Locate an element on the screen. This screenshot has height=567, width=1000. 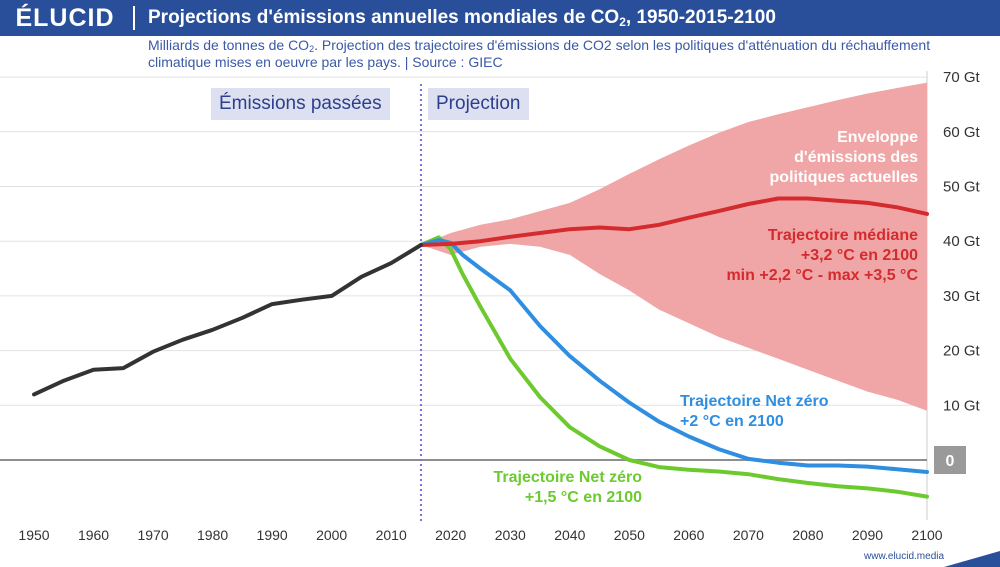
x-tick-label: 2030 is located at coordinates (510, 535).